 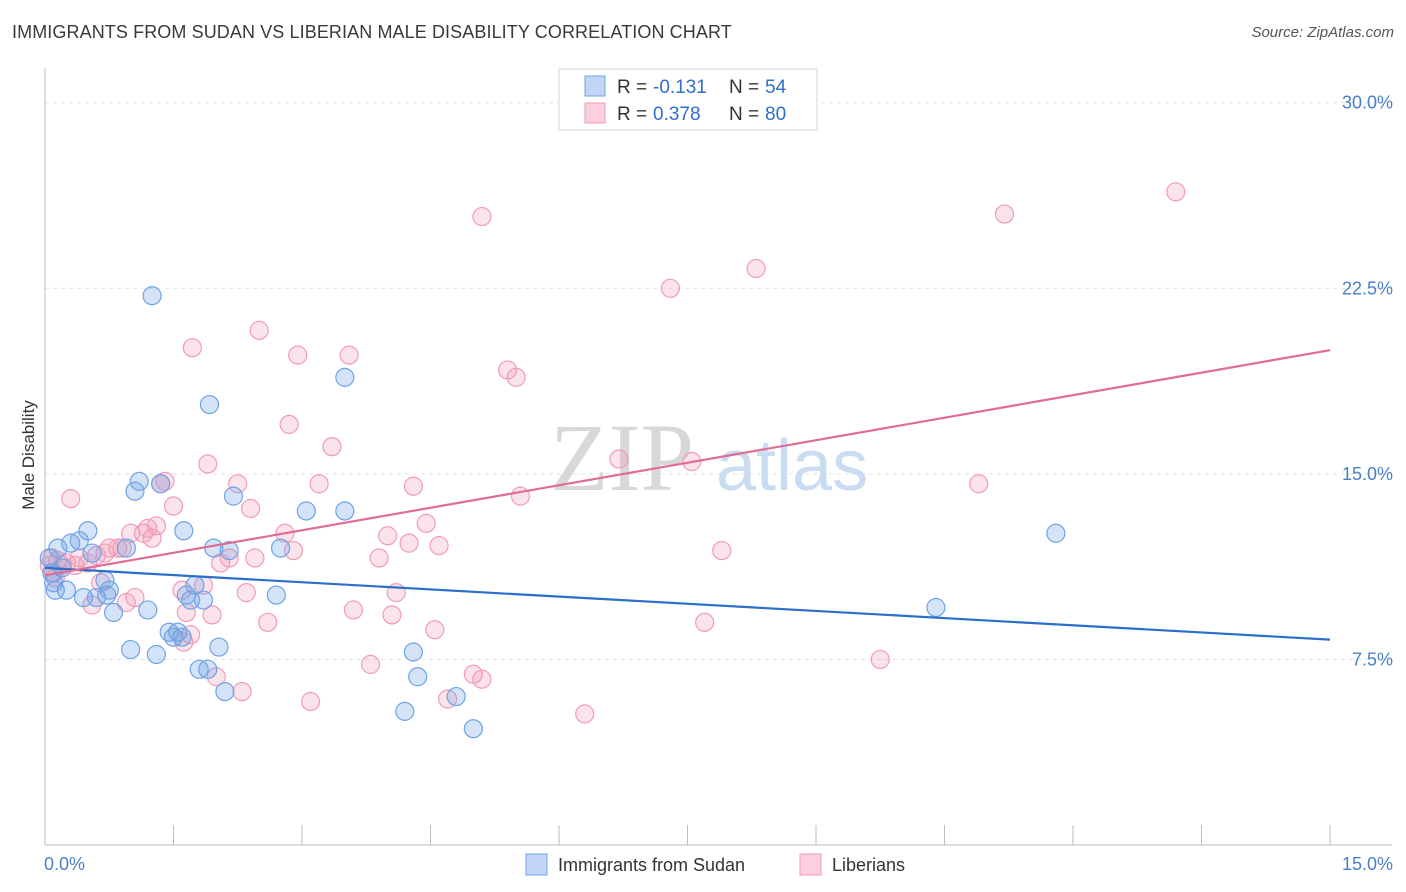 I want to click on bottom-legend-label-sudan: Immigrants from Sudan, so click(x=651, y=865).